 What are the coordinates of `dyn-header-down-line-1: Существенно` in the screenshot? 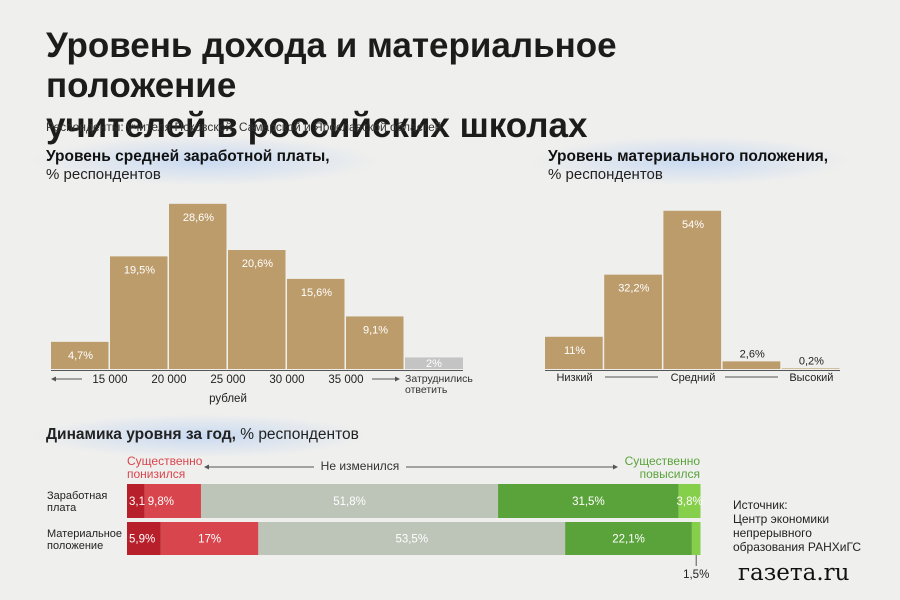 It's located at (165, 461).